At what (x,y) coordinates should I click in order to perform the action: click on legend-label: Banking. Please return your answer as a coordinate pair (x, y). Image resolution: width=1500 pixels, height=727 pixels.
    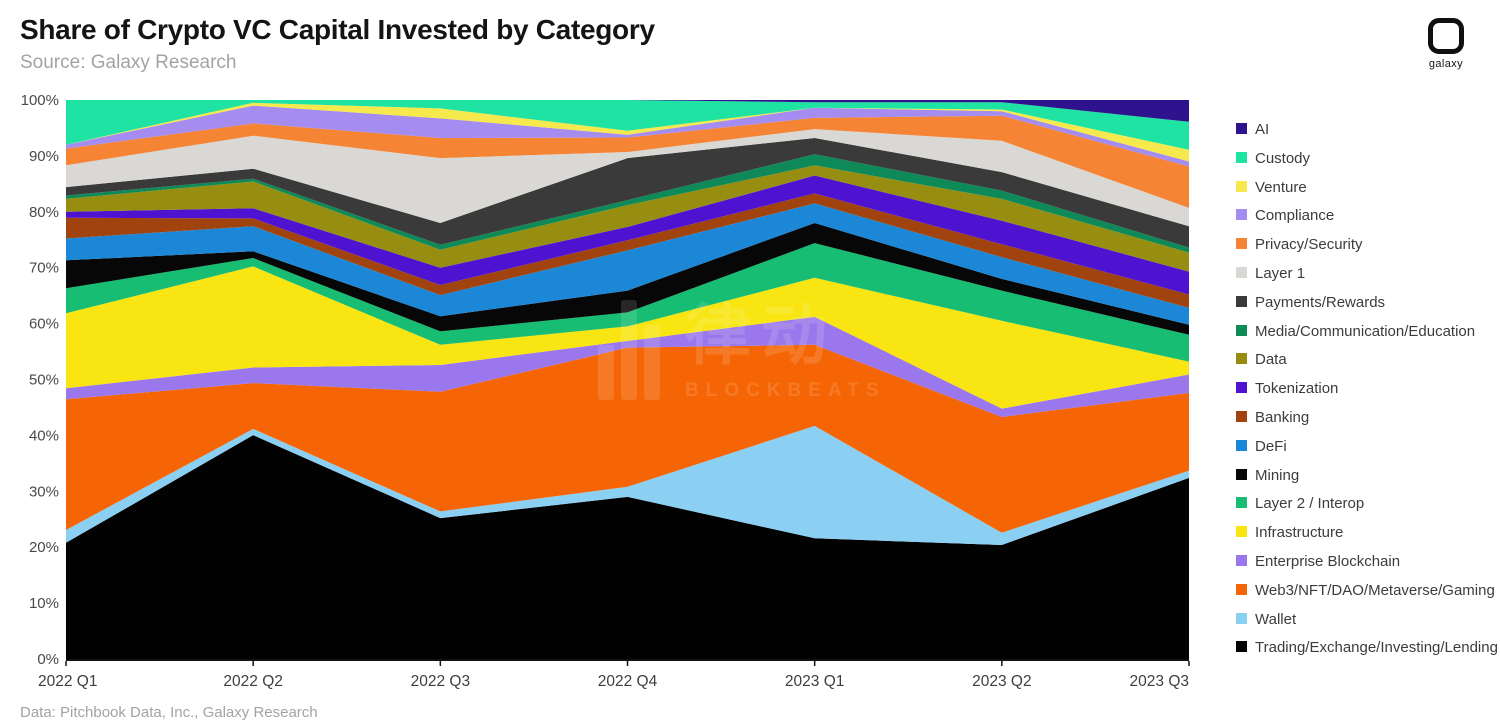
    Looking at the image, I should click on (1282, 417).